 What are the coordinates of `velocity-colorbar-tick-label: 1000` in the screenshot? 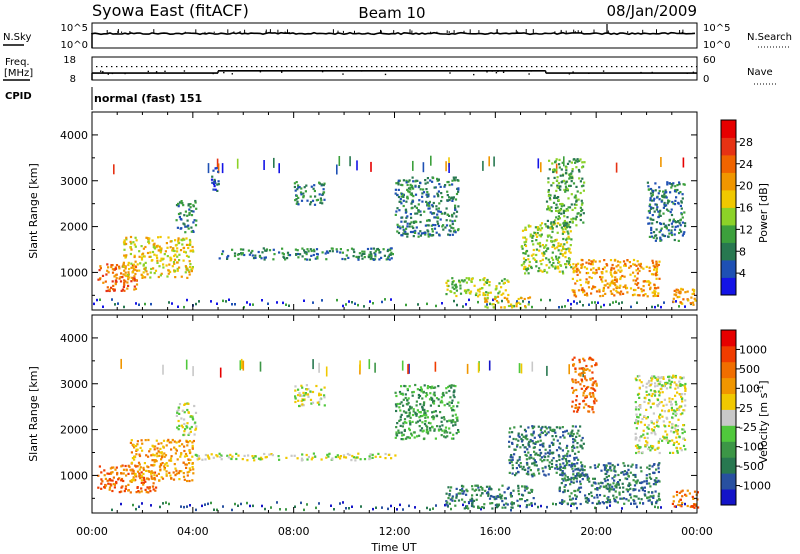 It's located at (753, 349).